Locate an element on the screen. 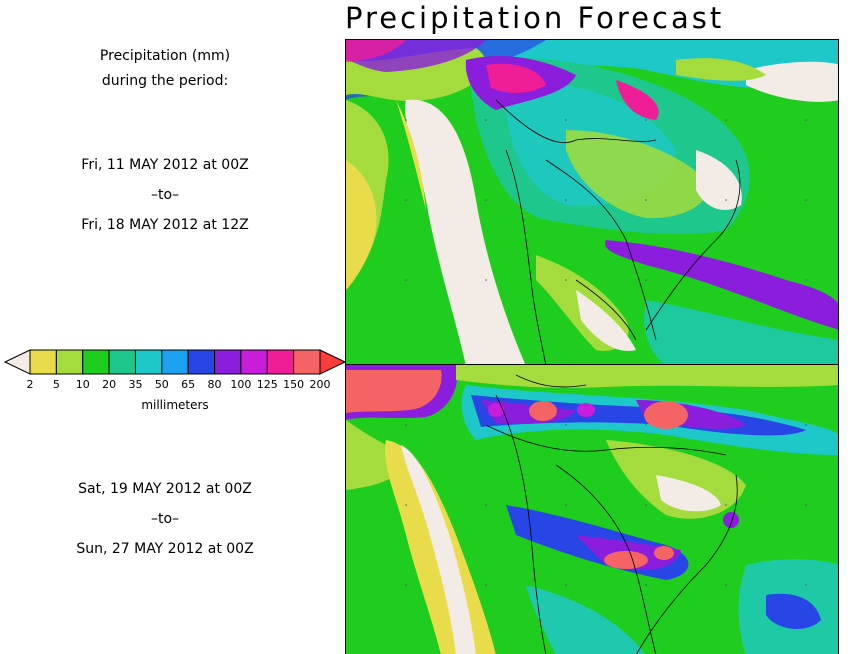 The height and width of the screenshot is (654, 850). guiana-pink is located at coordinates (637, 100).